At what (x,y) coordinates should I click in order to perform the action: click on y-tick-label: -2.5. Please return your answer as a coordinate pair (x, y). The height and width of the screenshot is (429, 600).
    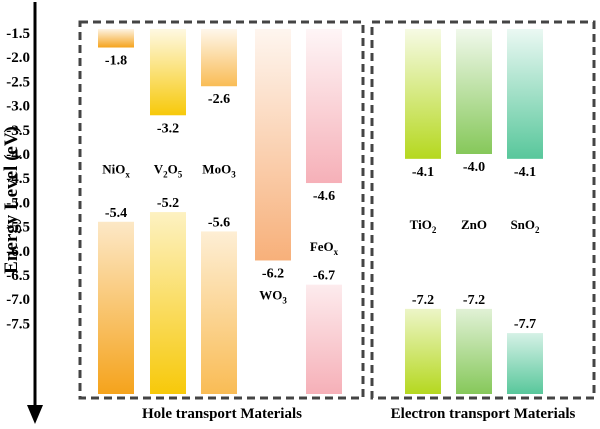
    Looking at the image, I should click on (18, 82).